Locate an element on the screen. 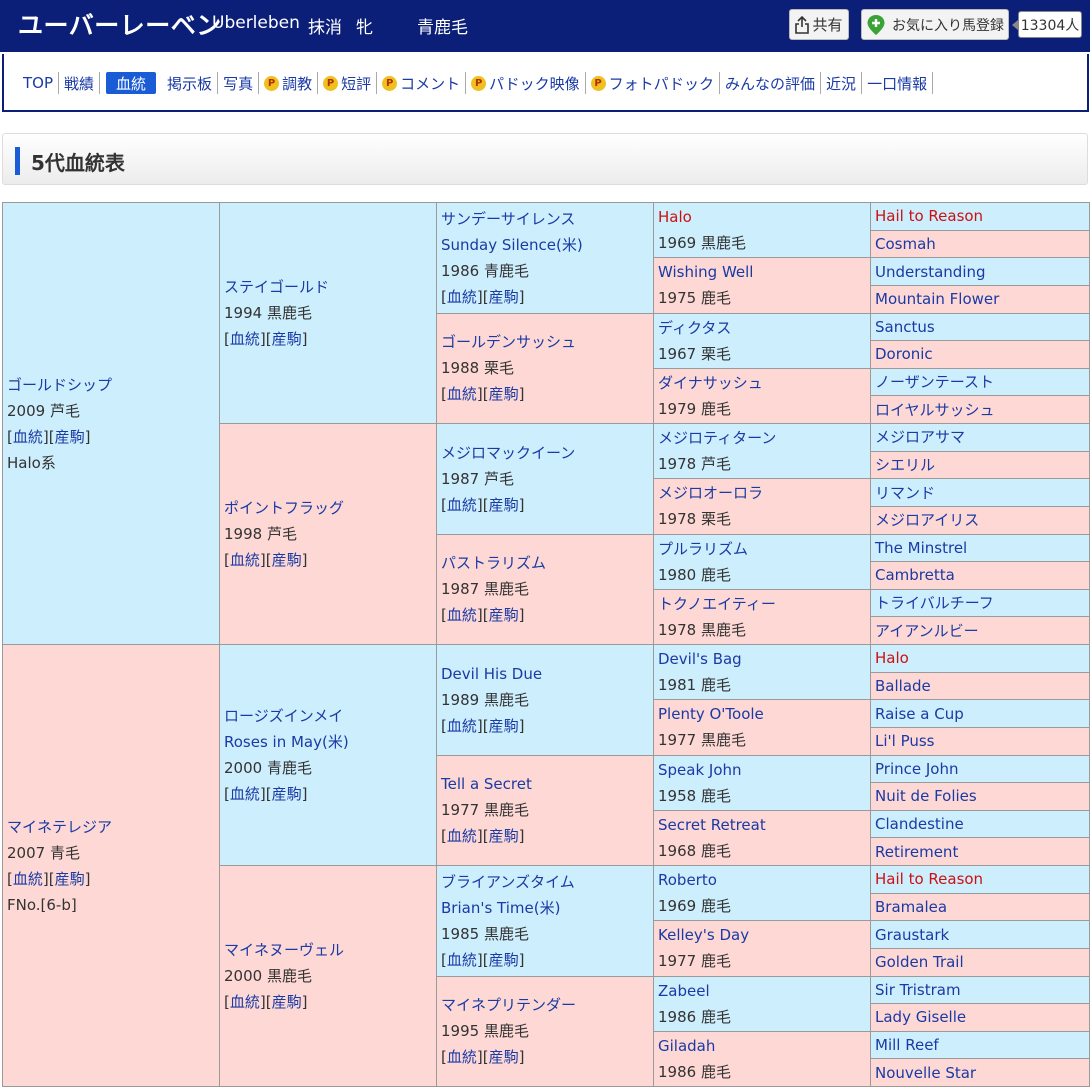 The image size is (1092, 1092). ancestor-name: ロイヤルサッシュ is located at coordinates (935, 409).